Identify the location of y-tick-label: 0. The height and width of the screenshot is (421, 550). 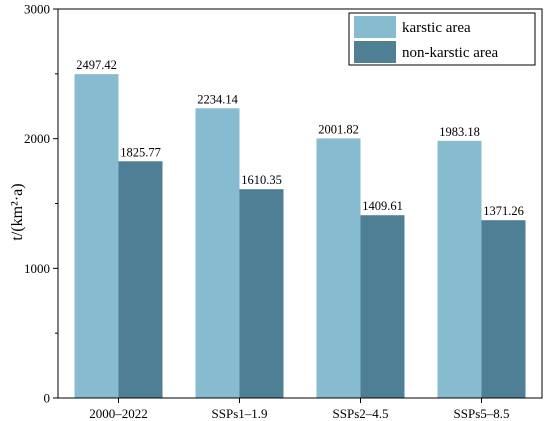
(47, 398).